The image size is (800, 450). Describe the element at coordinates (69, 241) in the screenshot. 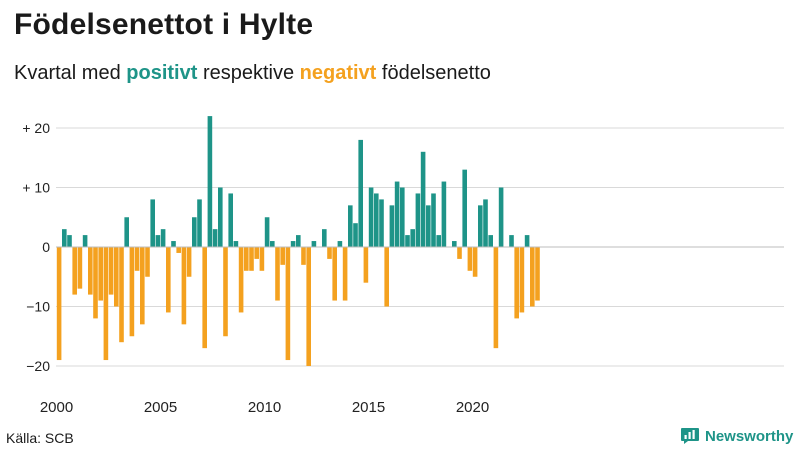

I see `bar-q3` at that location.